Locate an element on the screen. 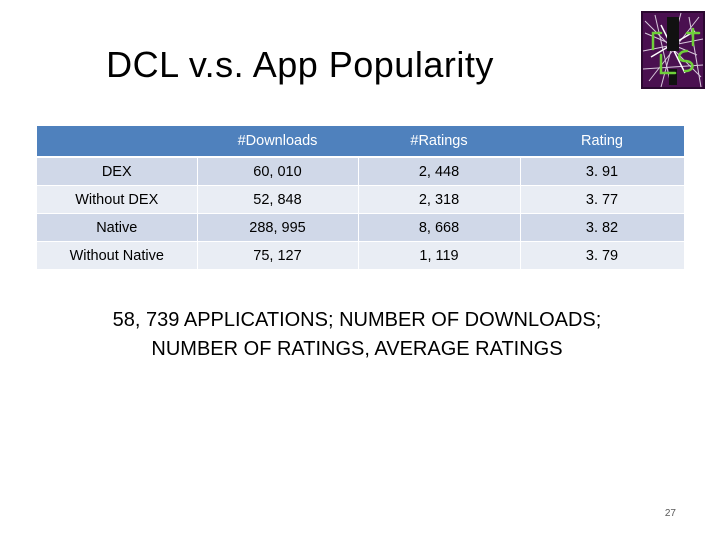 This screenshot has height=540, width=720. ratings-count-cell: 2, 448 is located at coordinates (439, 171).